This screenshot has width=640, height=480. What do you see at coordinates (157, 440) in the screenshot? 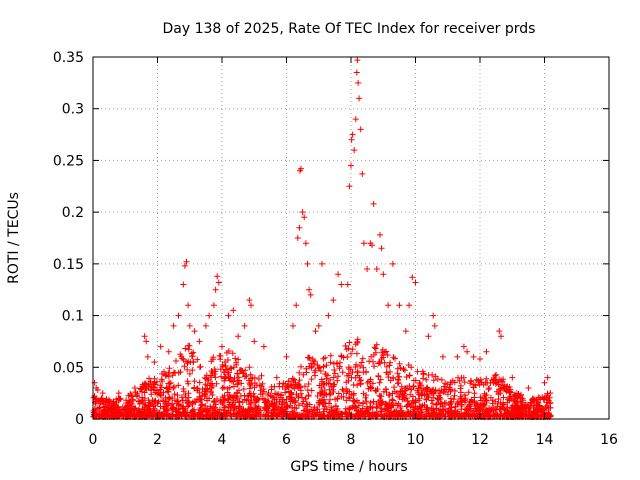
I see `x-tick-label: 2` at bounding box center [157, 440].